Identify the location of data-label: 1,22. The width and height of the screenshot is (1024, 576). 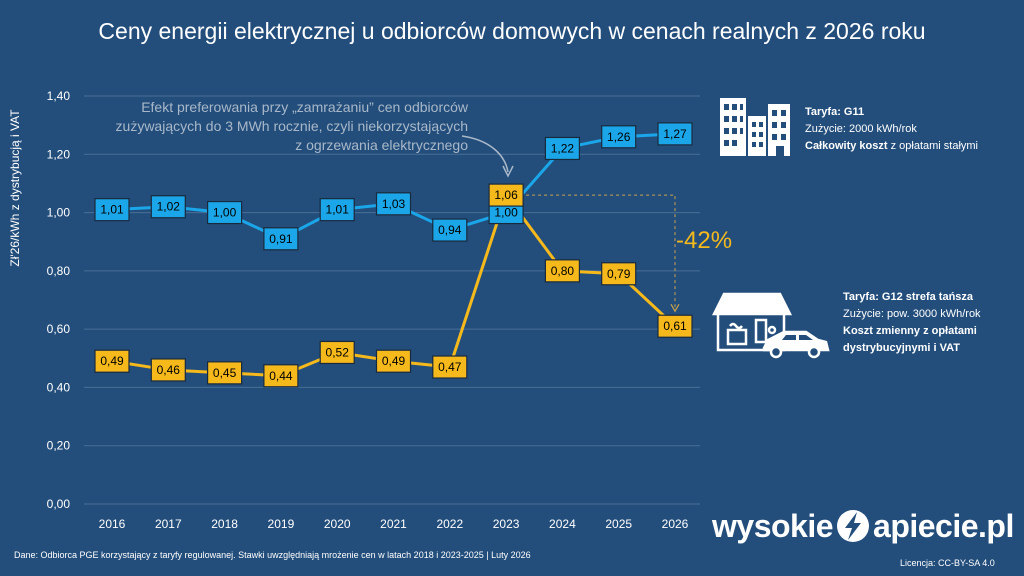
(563, 148).